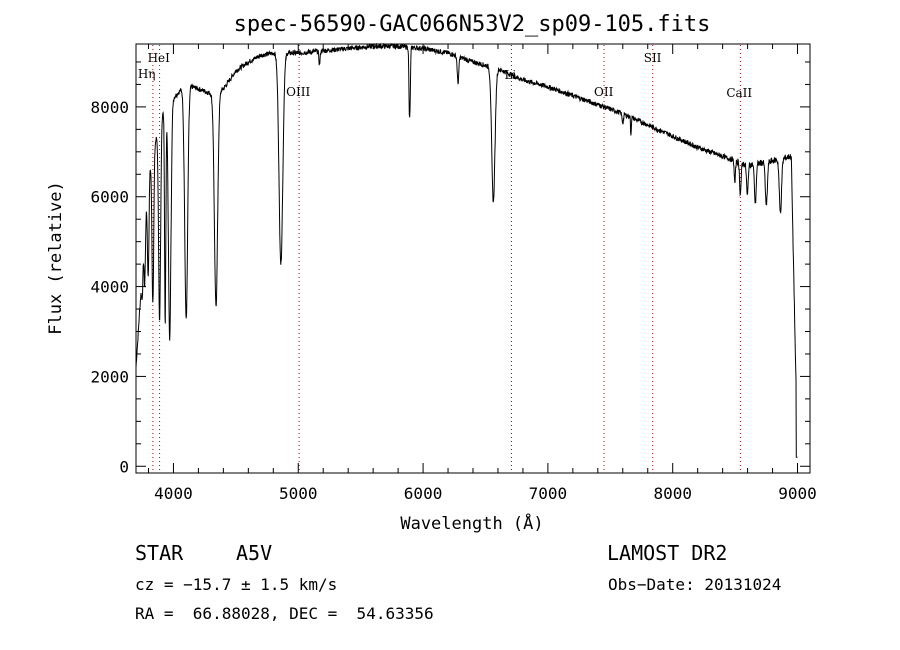  I want to click on line-marker-label: SII, so click(653, 58).